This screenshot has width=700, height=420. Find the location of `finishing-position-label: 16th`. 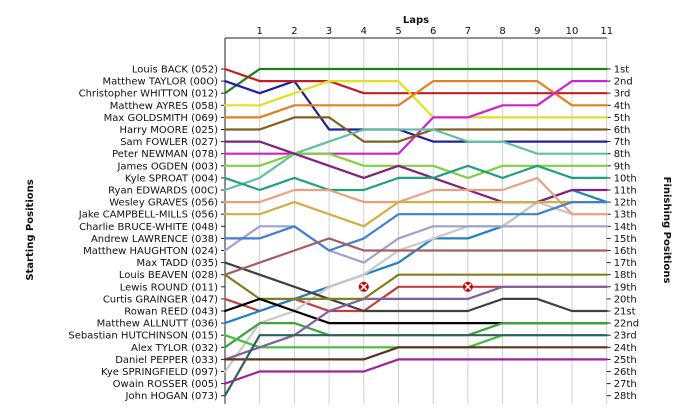

finishing-position-label: 16th is located at coordinates (625, 251).